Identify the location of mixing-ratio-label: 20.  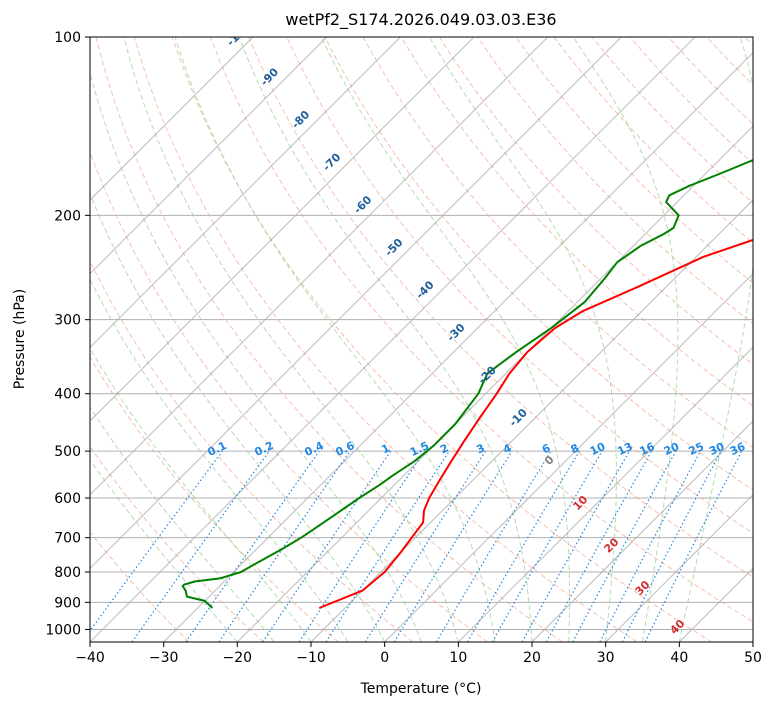
(672, 449).